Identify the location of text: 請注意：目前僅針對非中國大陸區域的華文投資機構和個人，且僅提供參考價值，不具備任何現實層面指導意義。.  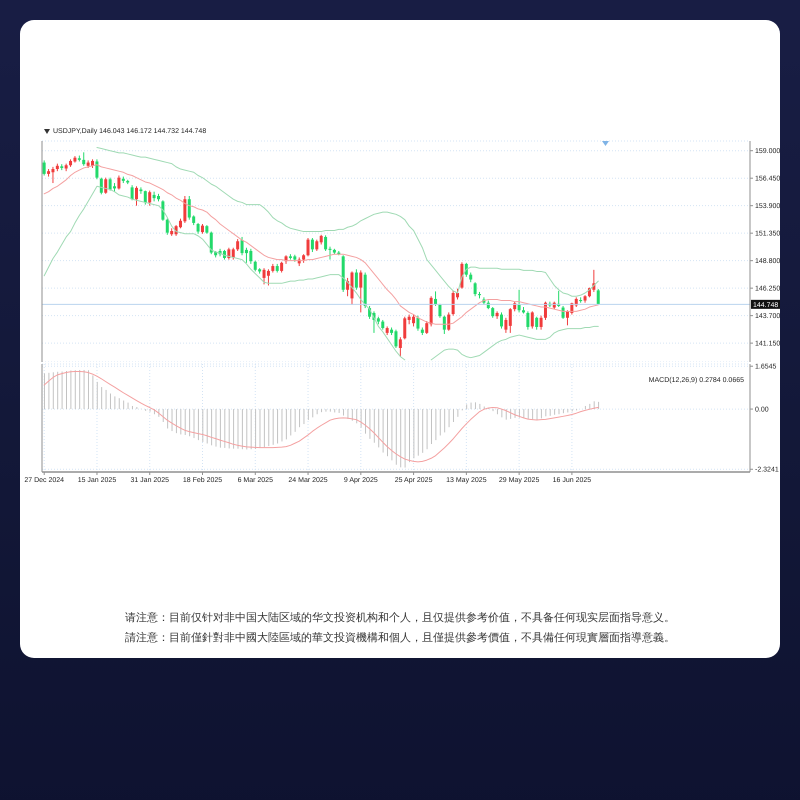
(400, 638).